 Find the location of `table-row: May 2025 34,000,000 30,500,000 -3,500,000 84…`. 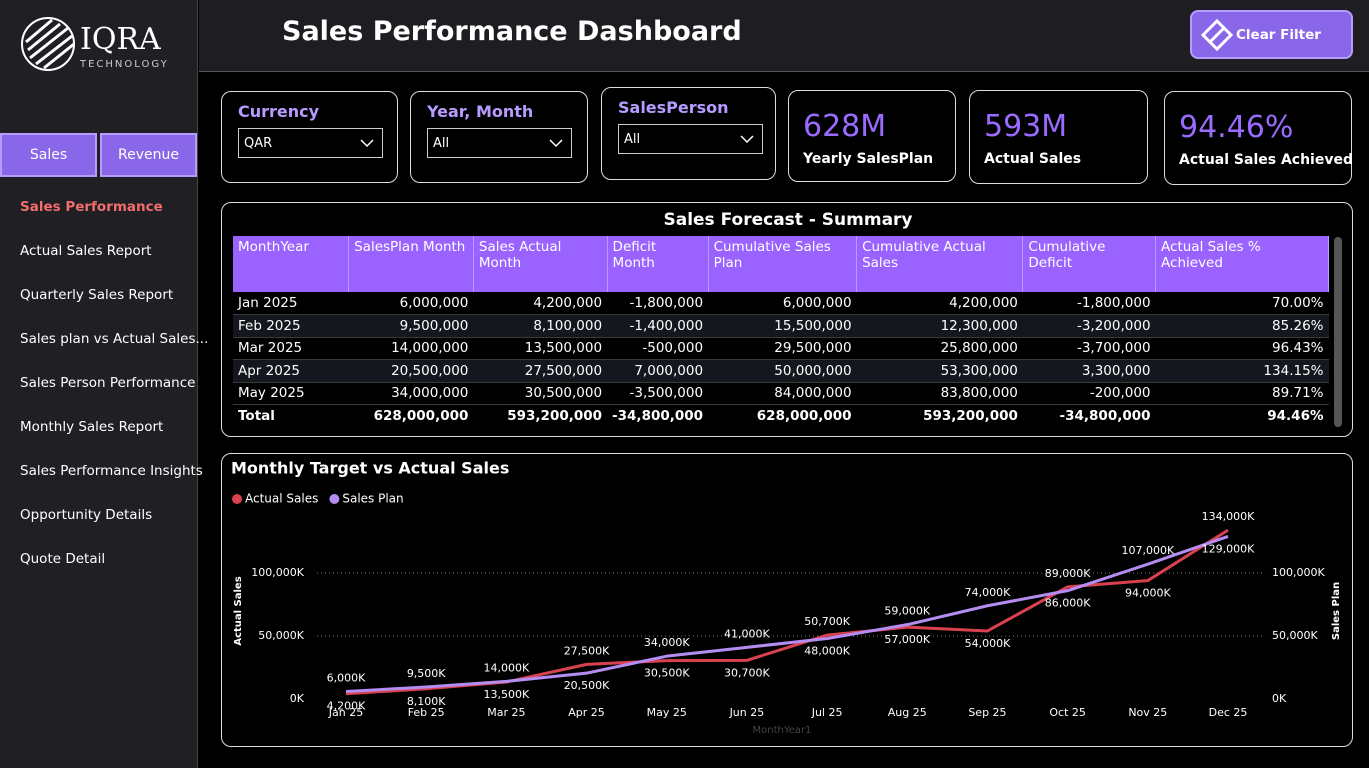

table-row: May 2025 34,000,000 30,500,000 -3,500,000 84… is located at coordinates (781, 393).